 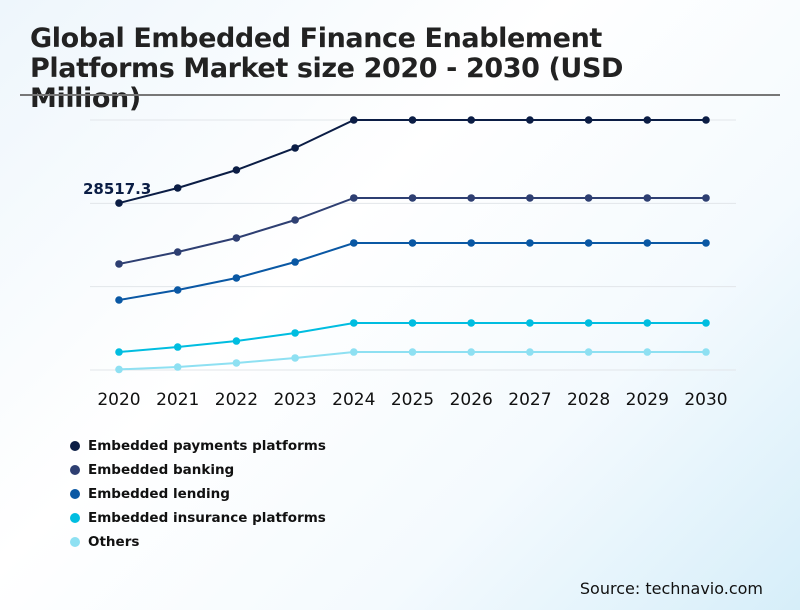 I want to click on legend-label: Others, so click(x=114, y=542).